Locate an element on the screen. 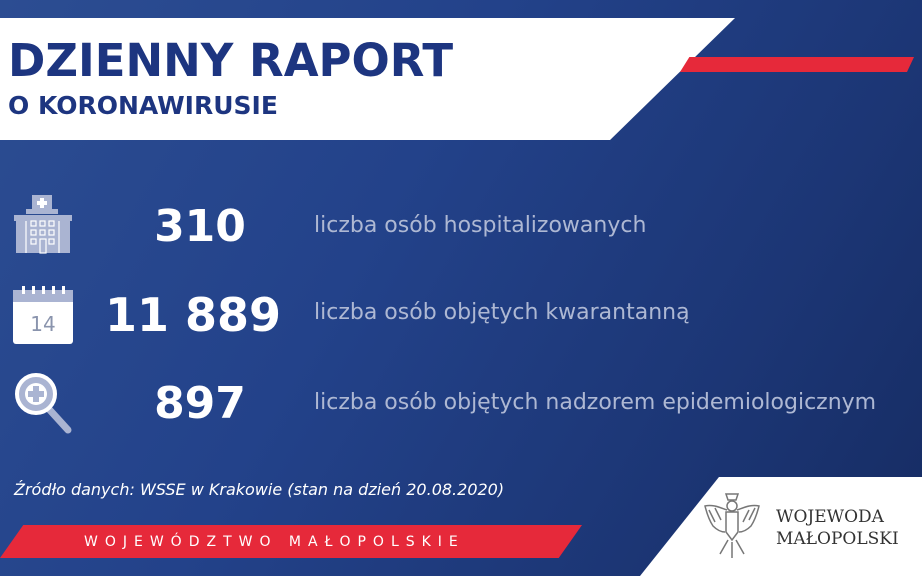 This screenshot has height=576, width=922. stat-row-hospitalized: 310 liczba osób hospitalizowanych is located at coordinates (461, 228).